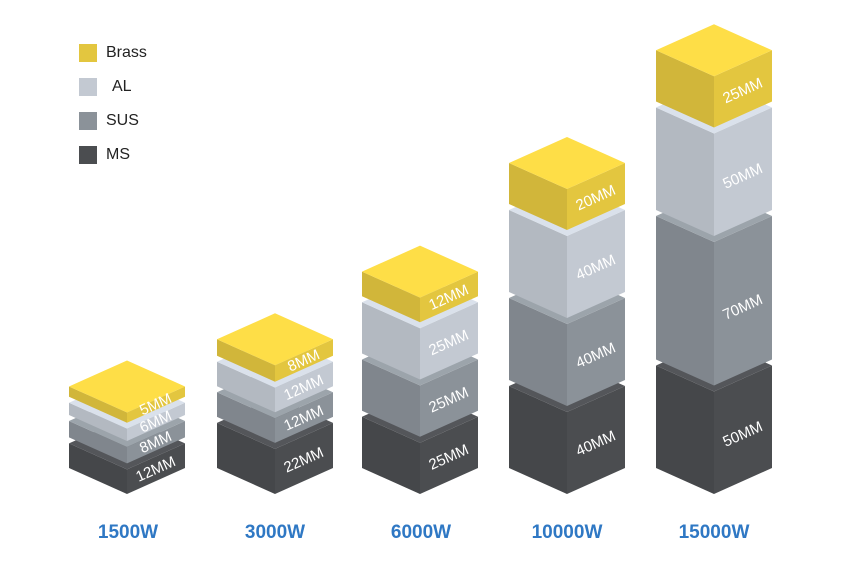 Image resolution: width=841 pixels, height=580 pixels. Describe the element at coordinates (714, 532) in the screenshot. I see `power-label-15000w: 15000W` at that location.